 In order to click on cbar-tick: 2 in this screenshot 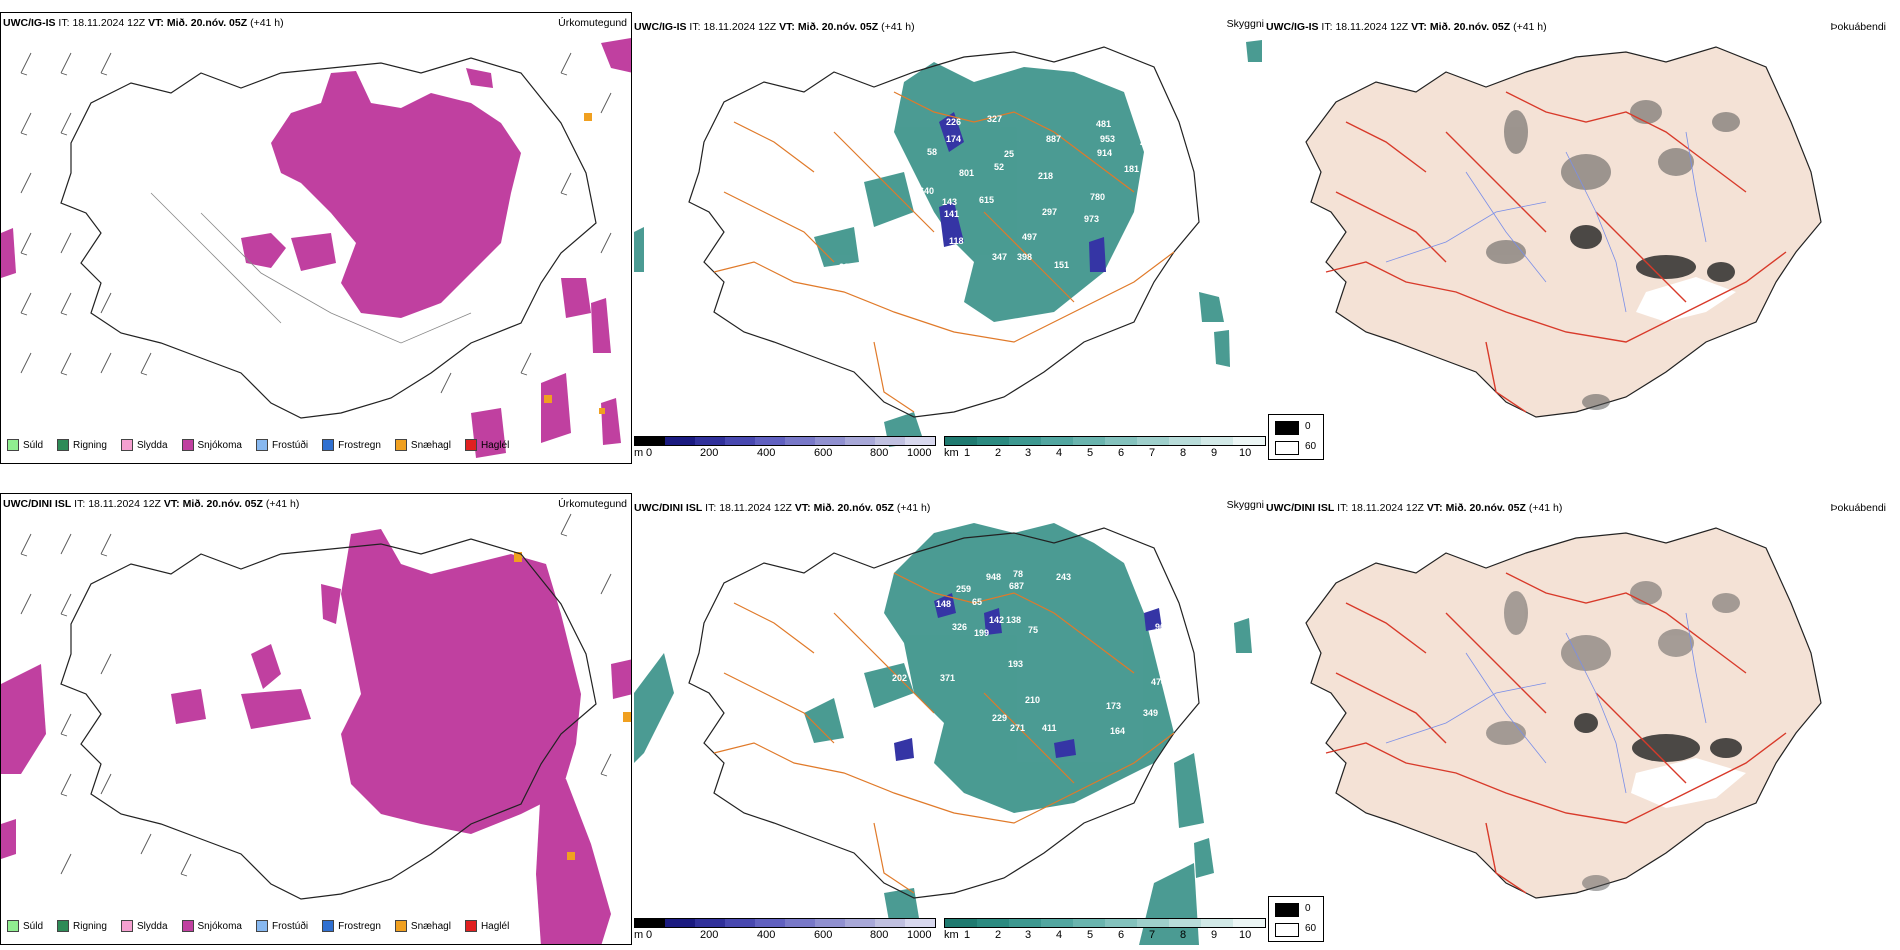, I will do `click(998, 453)`.